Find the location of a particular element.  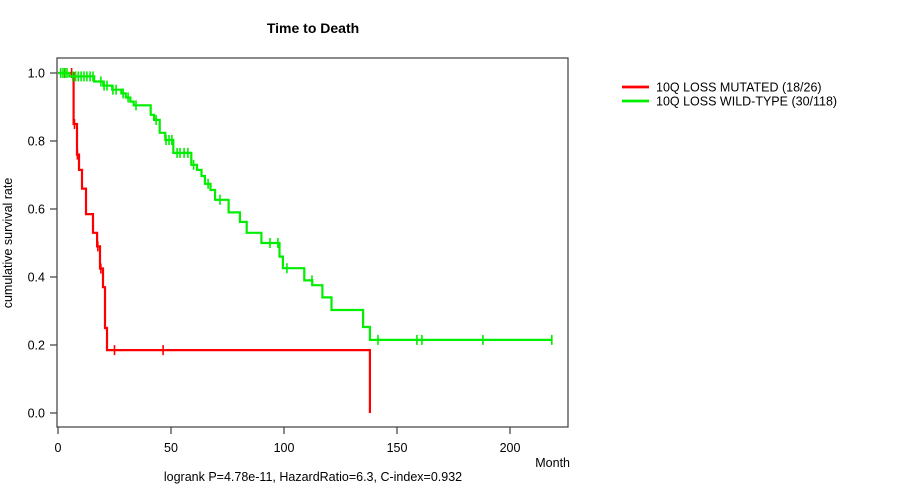

y-axis-title: cumulative survival rate is located at coordinates (8, 243).